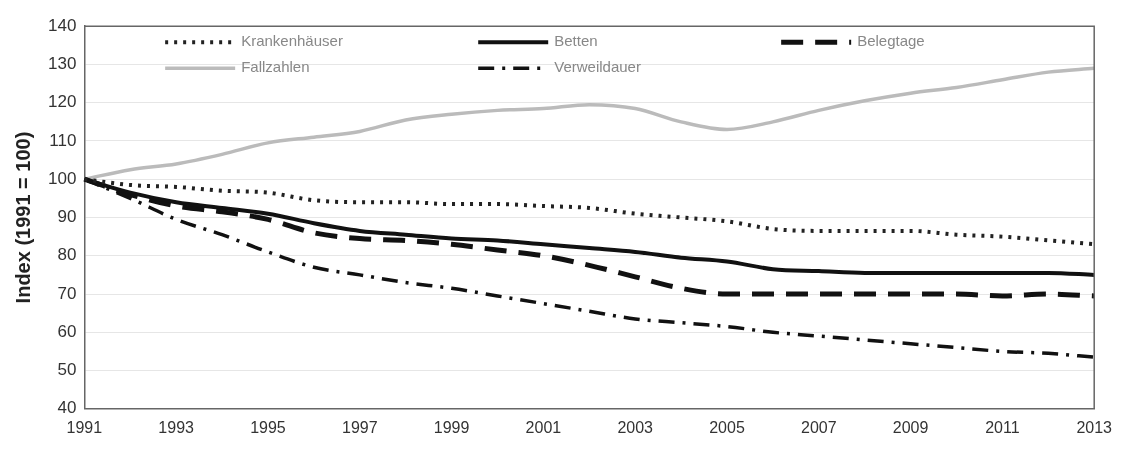 This screenshot has height=459, width=1130. I want to click on y-tick-label: 100, so click(62, 178).